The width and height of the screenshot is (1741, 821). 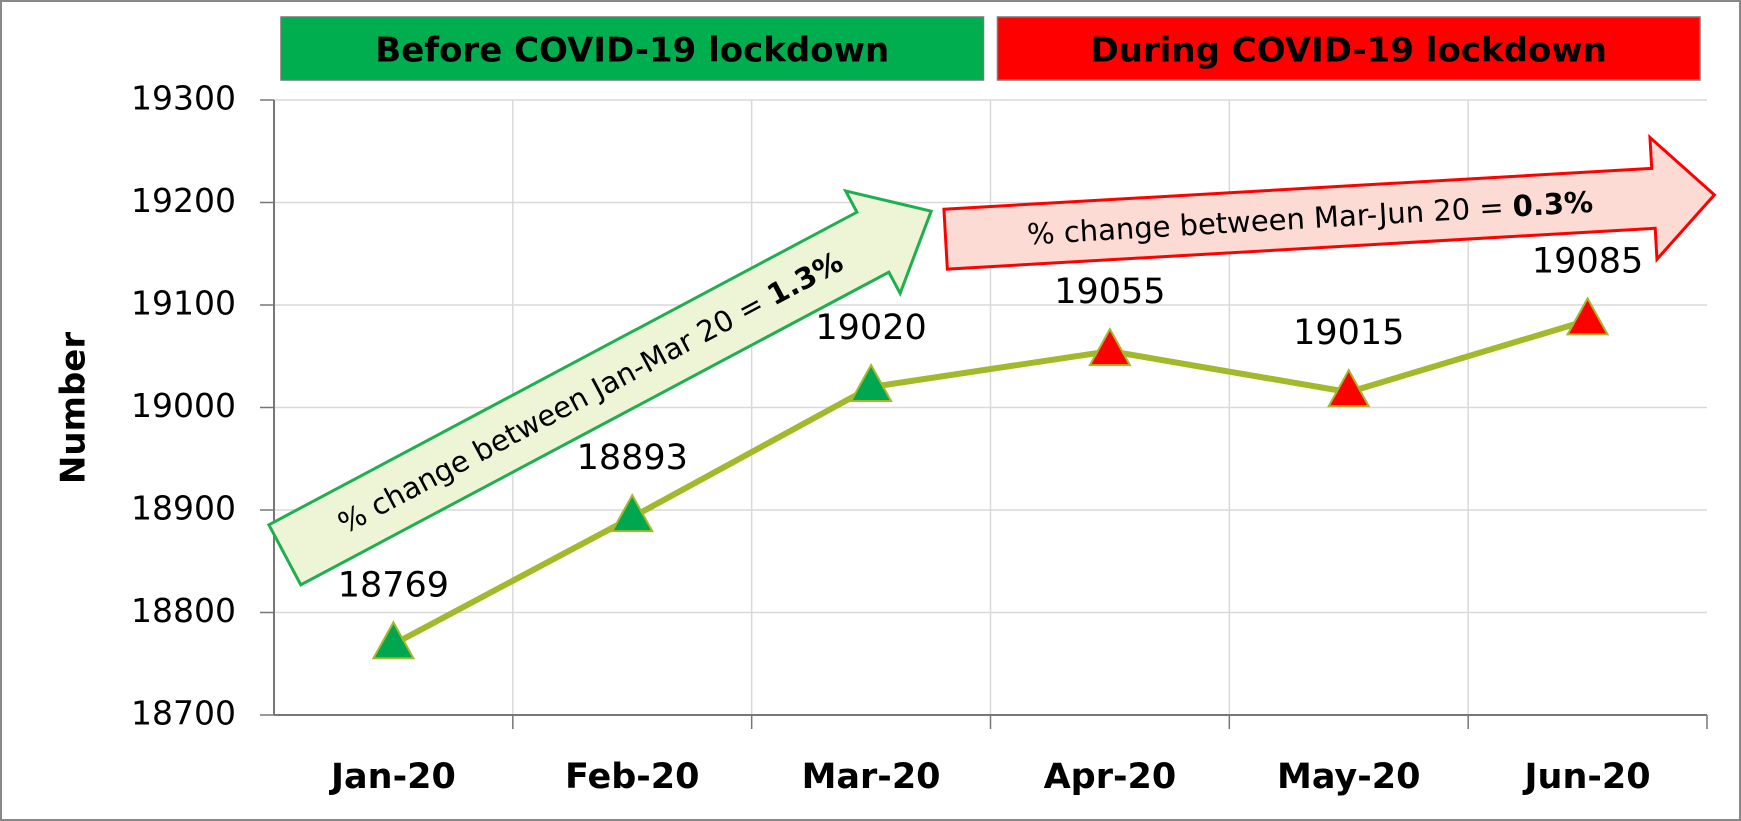 What do you see at coordinates (183, 508) in the screenshot?
I see `y-tick-label: 18900` at bounding box center [183, 508].